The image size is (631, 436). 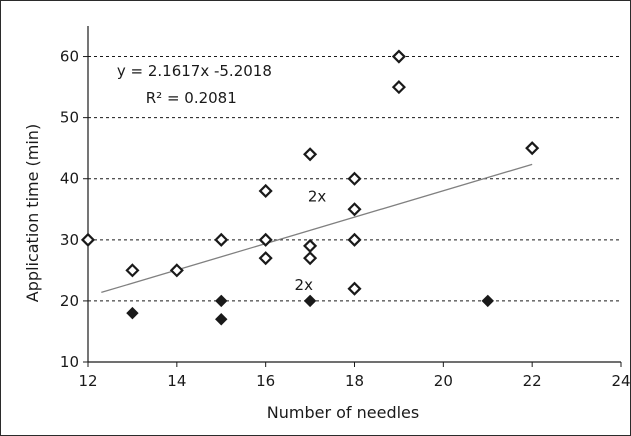 I want to click on y-tick-label-10: 10, so click(x=69, y=362).